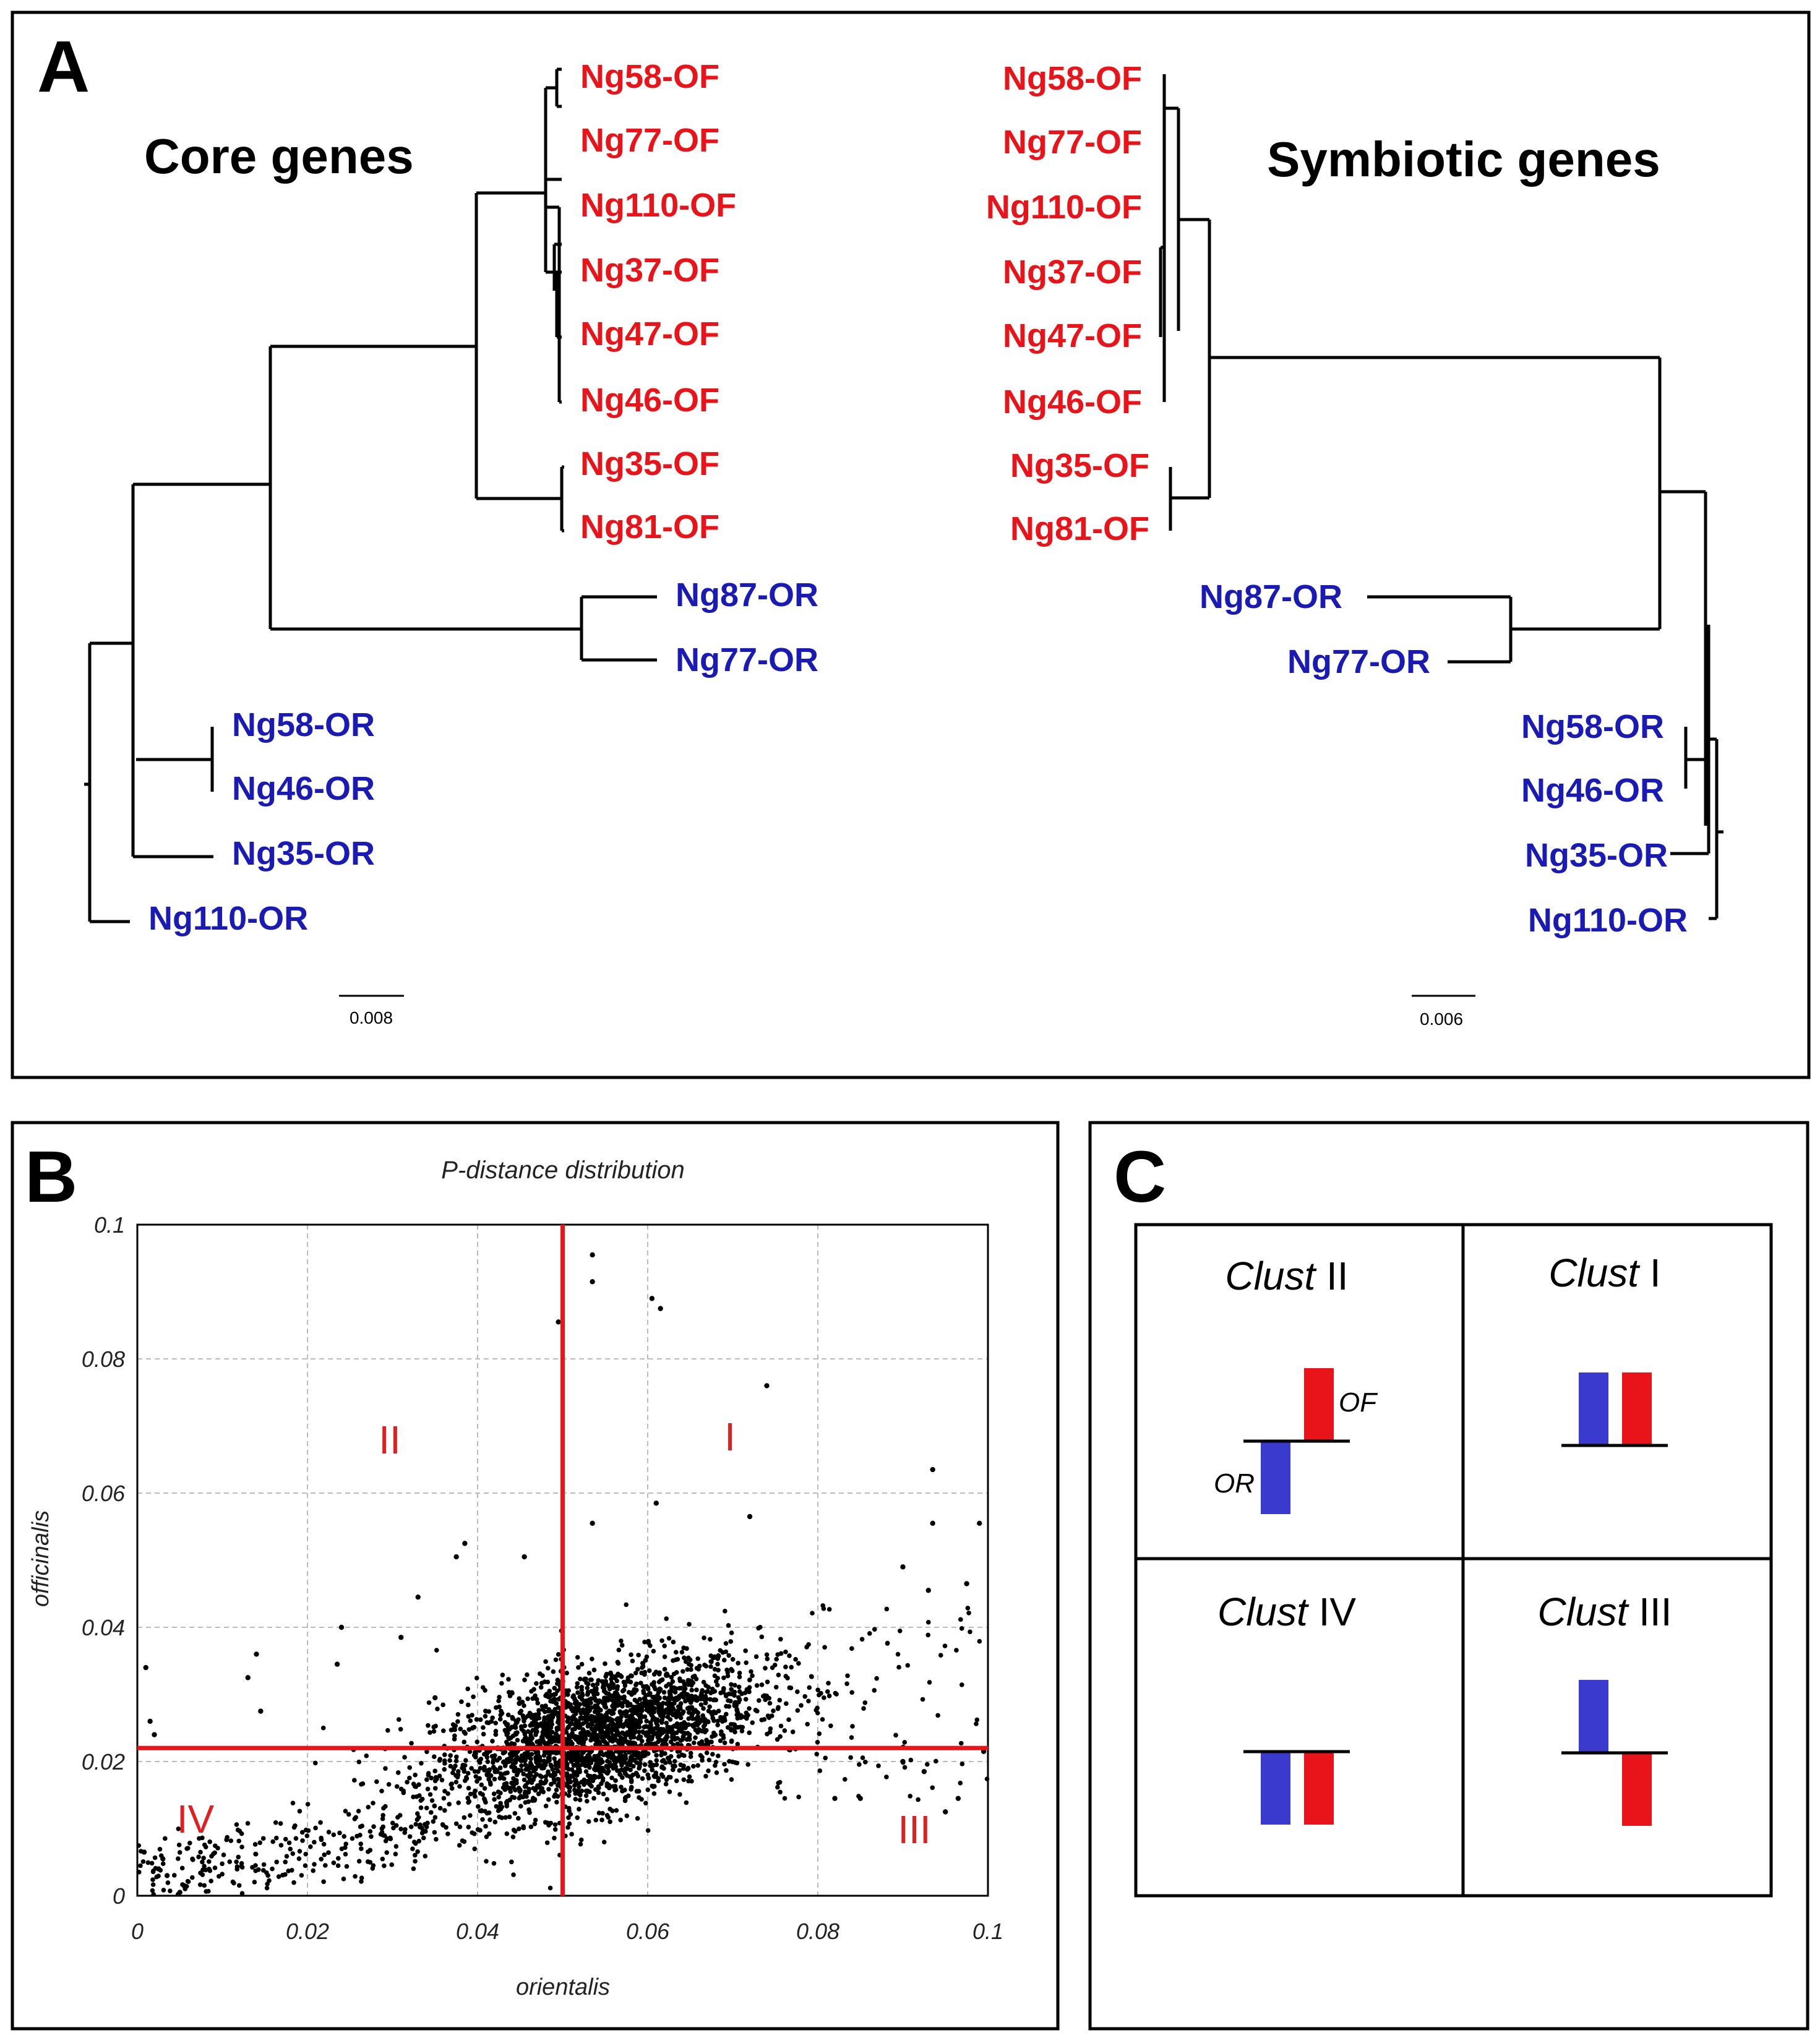  I want to click on or-bar, so click(1275, 1477).